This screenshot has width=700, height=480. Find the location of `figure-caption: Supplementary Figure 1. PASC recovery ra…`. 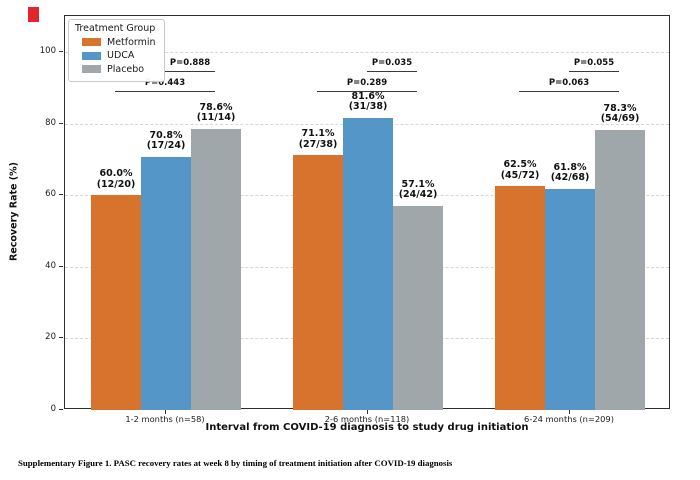

figure-caption: Supplementary Figure 1. PASC recovery ra… is located at coordinates (235, 463).